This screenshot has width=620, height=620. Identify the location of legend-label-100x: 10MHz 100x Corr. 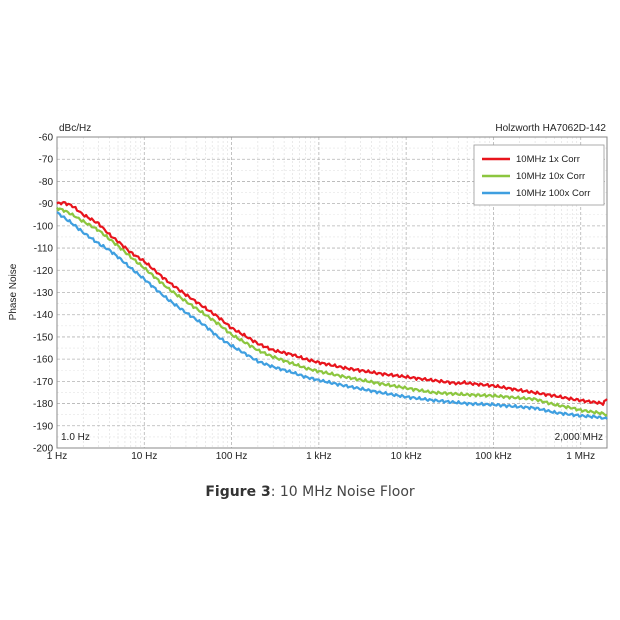
(553, 193).